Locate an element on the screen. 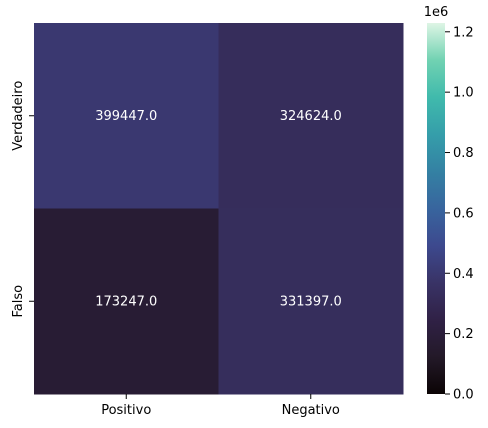 The width and height of the screenshot is (488, 428). colorbar-ticks: 0.0 0.2 0.4 0.6 0.8 1.0 1.2 is located at coordinates (459, 214).